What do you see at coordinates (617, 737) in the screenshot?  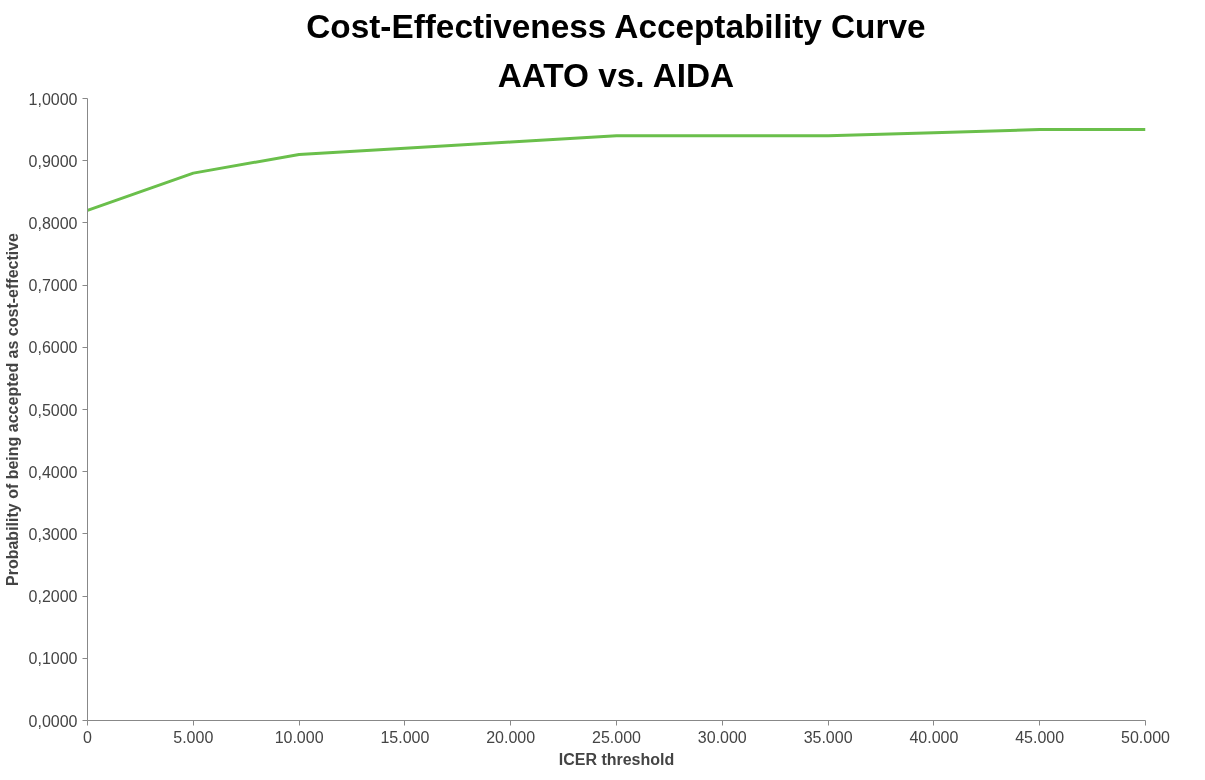 I see `x-tick-label: 25.000` at bounding box center [617, 737].